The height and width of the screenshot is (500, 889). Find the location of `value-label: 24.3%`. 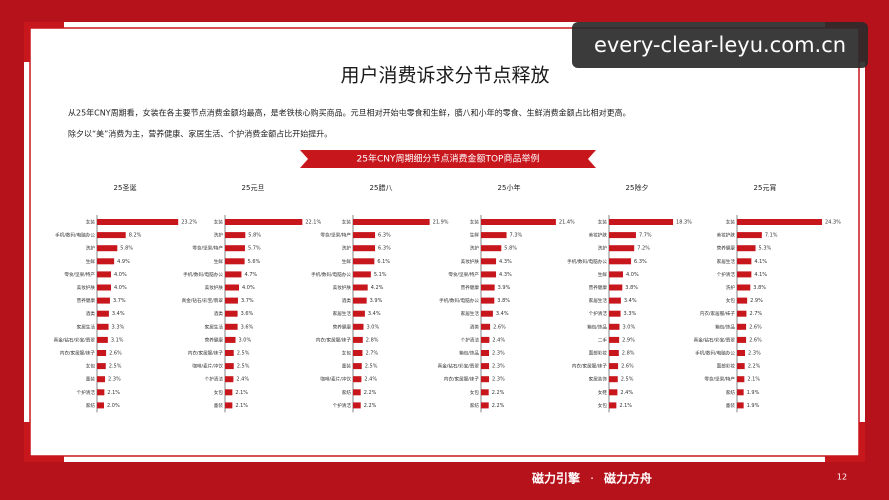

value-label: 24.3% is located at coordinates (833, 223).